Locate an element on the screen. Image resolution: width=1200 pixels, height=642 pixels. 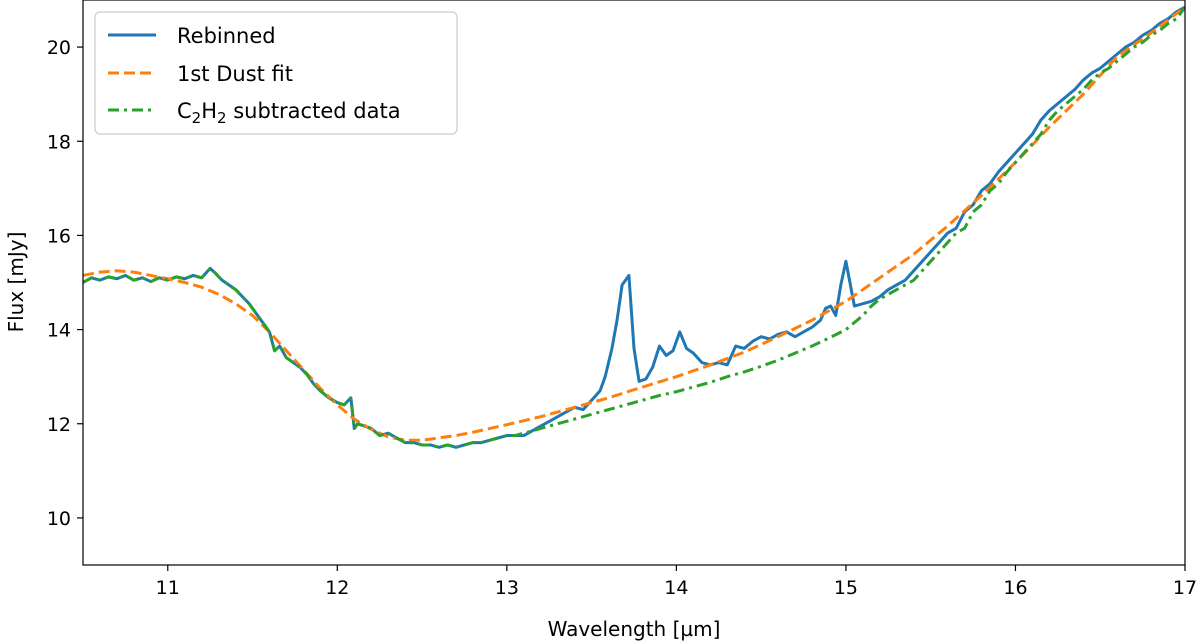
x-tick-label: 15 is located at coordinates (846, 588).